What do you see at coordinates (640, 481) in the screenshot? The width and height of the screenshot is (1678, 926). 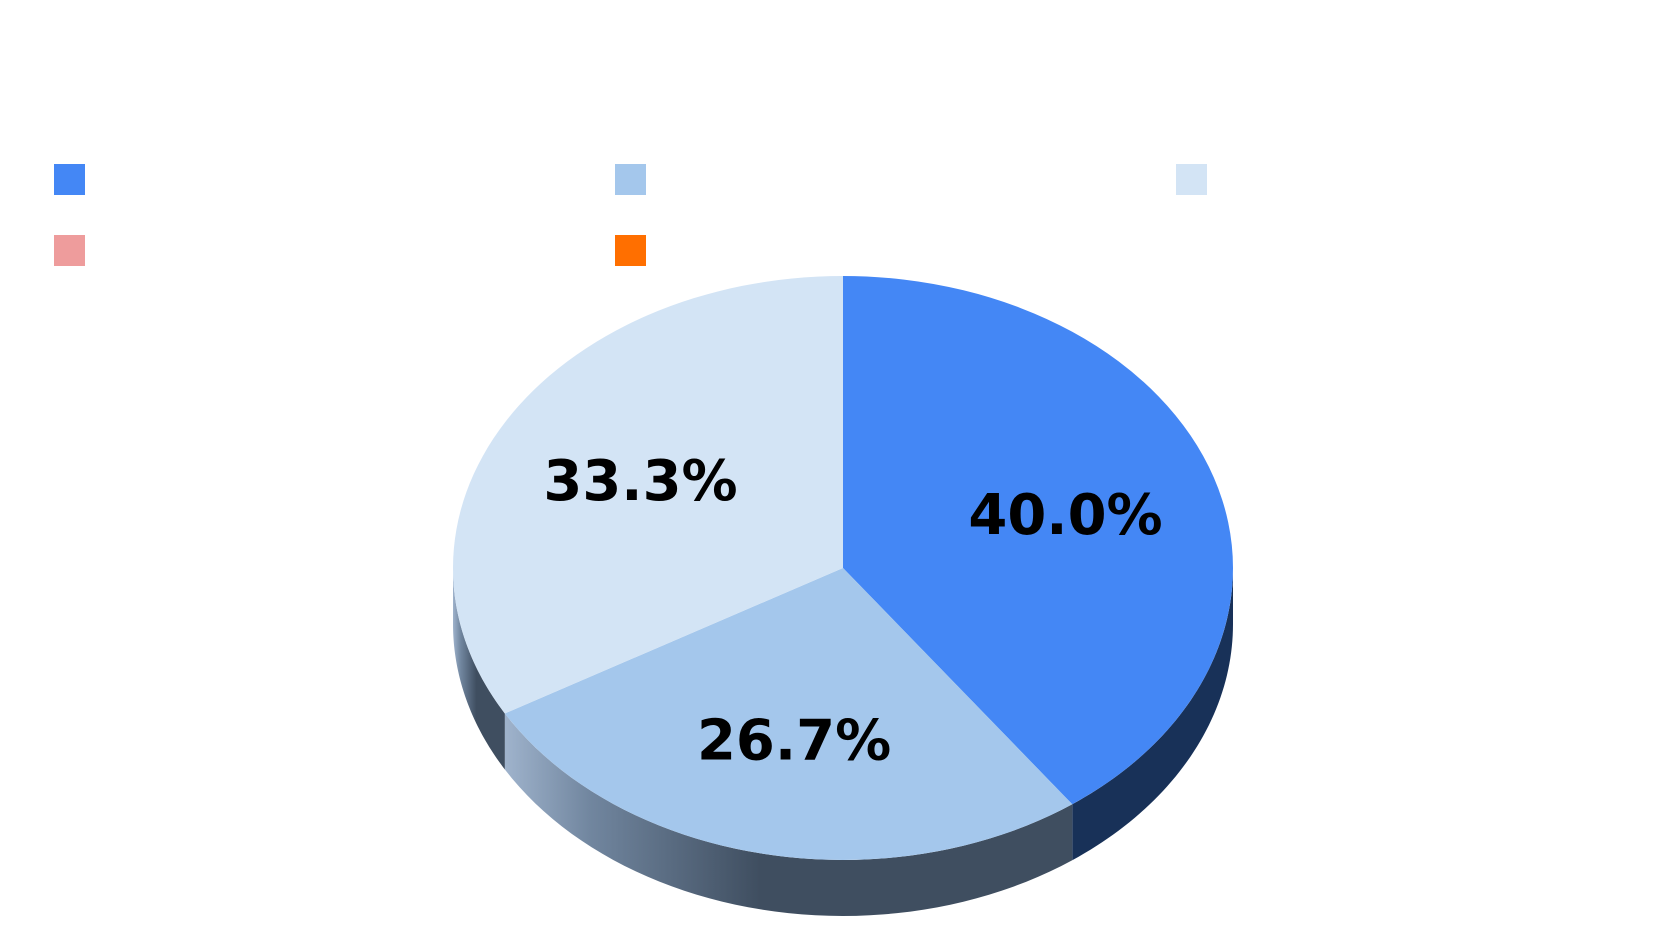 I see `pie-slice-label: 33.3%` at bounding box center [640, 481].